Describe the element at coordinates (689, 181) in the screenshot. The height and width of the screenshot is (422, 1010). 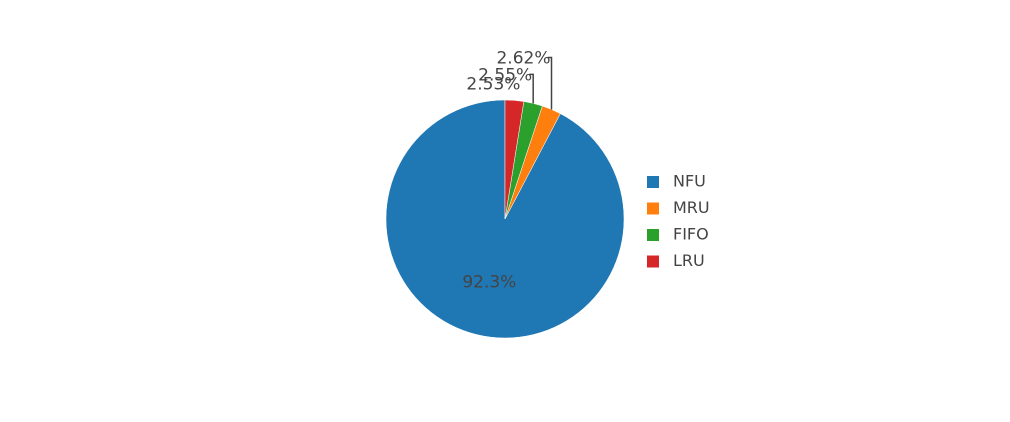
I see `legend-label-nfu: NFU` at that location.